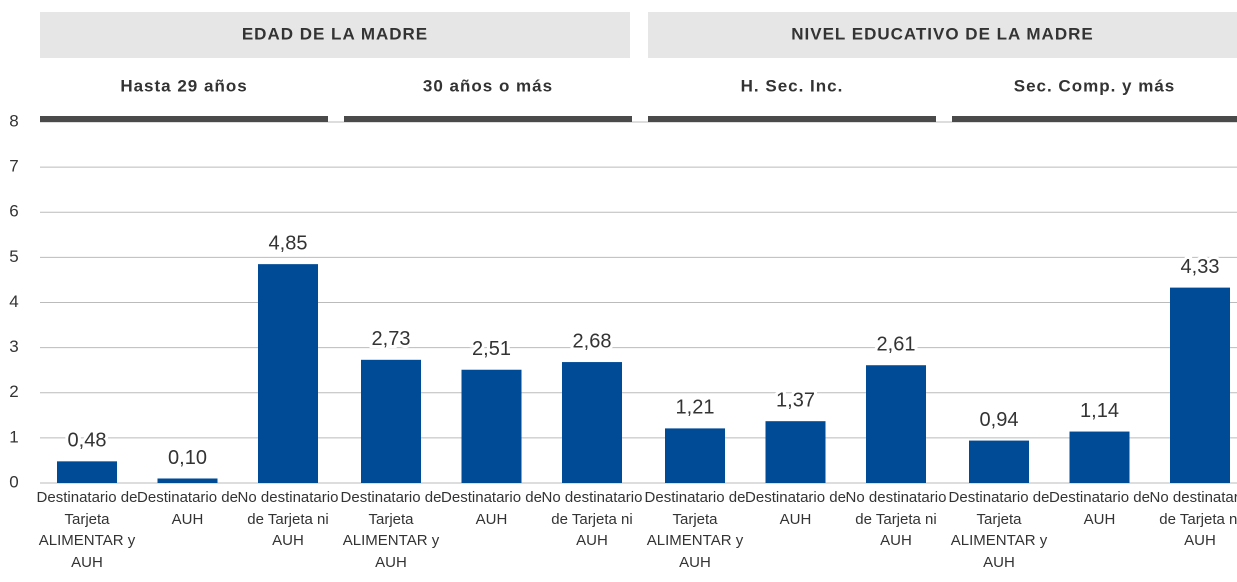 The image size is (1237, 582). Describe the element at coordinates (13, 391) in the screenshot. I see `y-tick-label: 2` at that location.